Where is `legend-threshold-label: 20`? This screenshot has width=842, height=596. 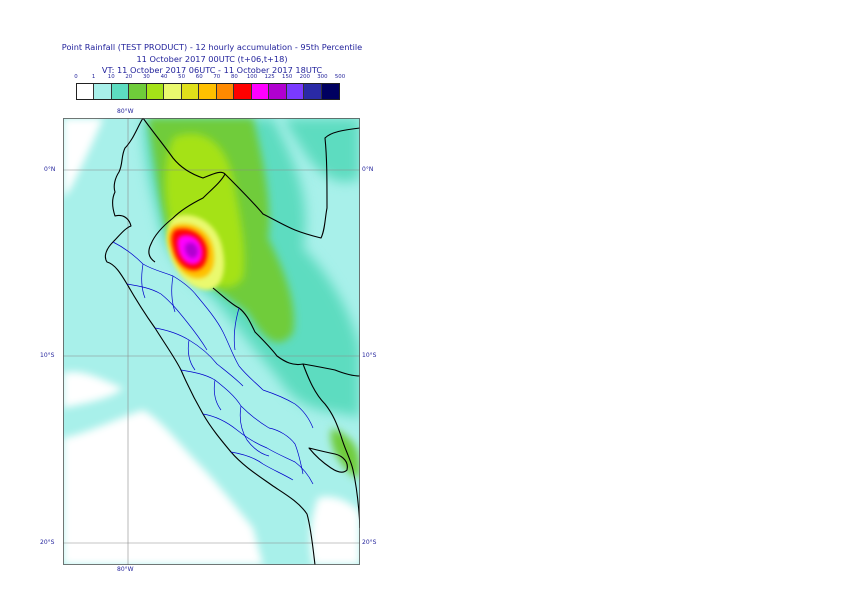 legend-threshold-label: 20 is located at coordinates (129, 77).